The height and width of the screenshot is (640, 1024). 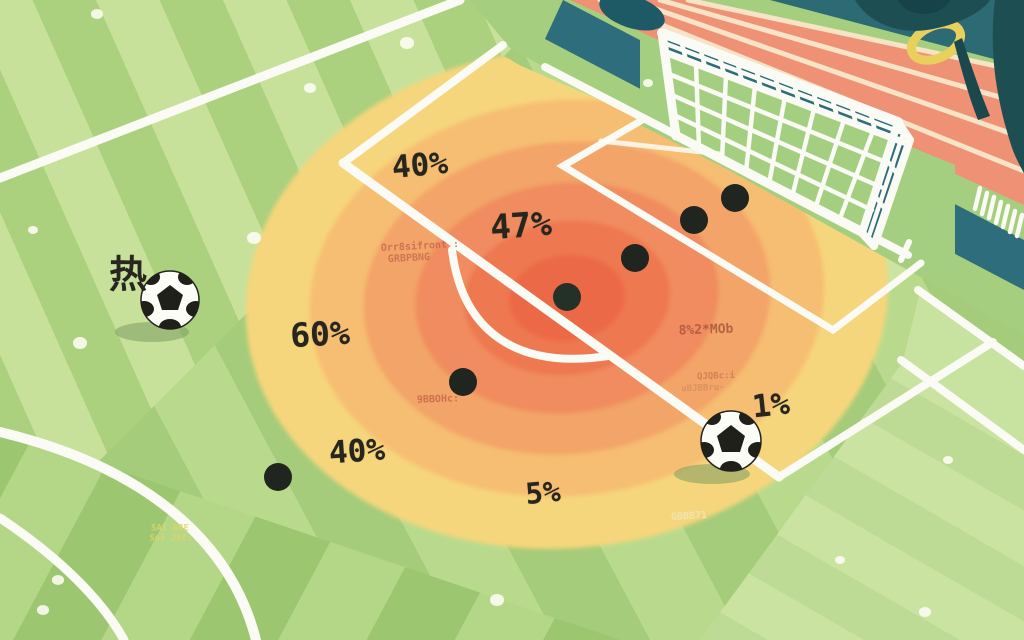 I want to click on soccer-ball-right, so click(x=718, y=447).